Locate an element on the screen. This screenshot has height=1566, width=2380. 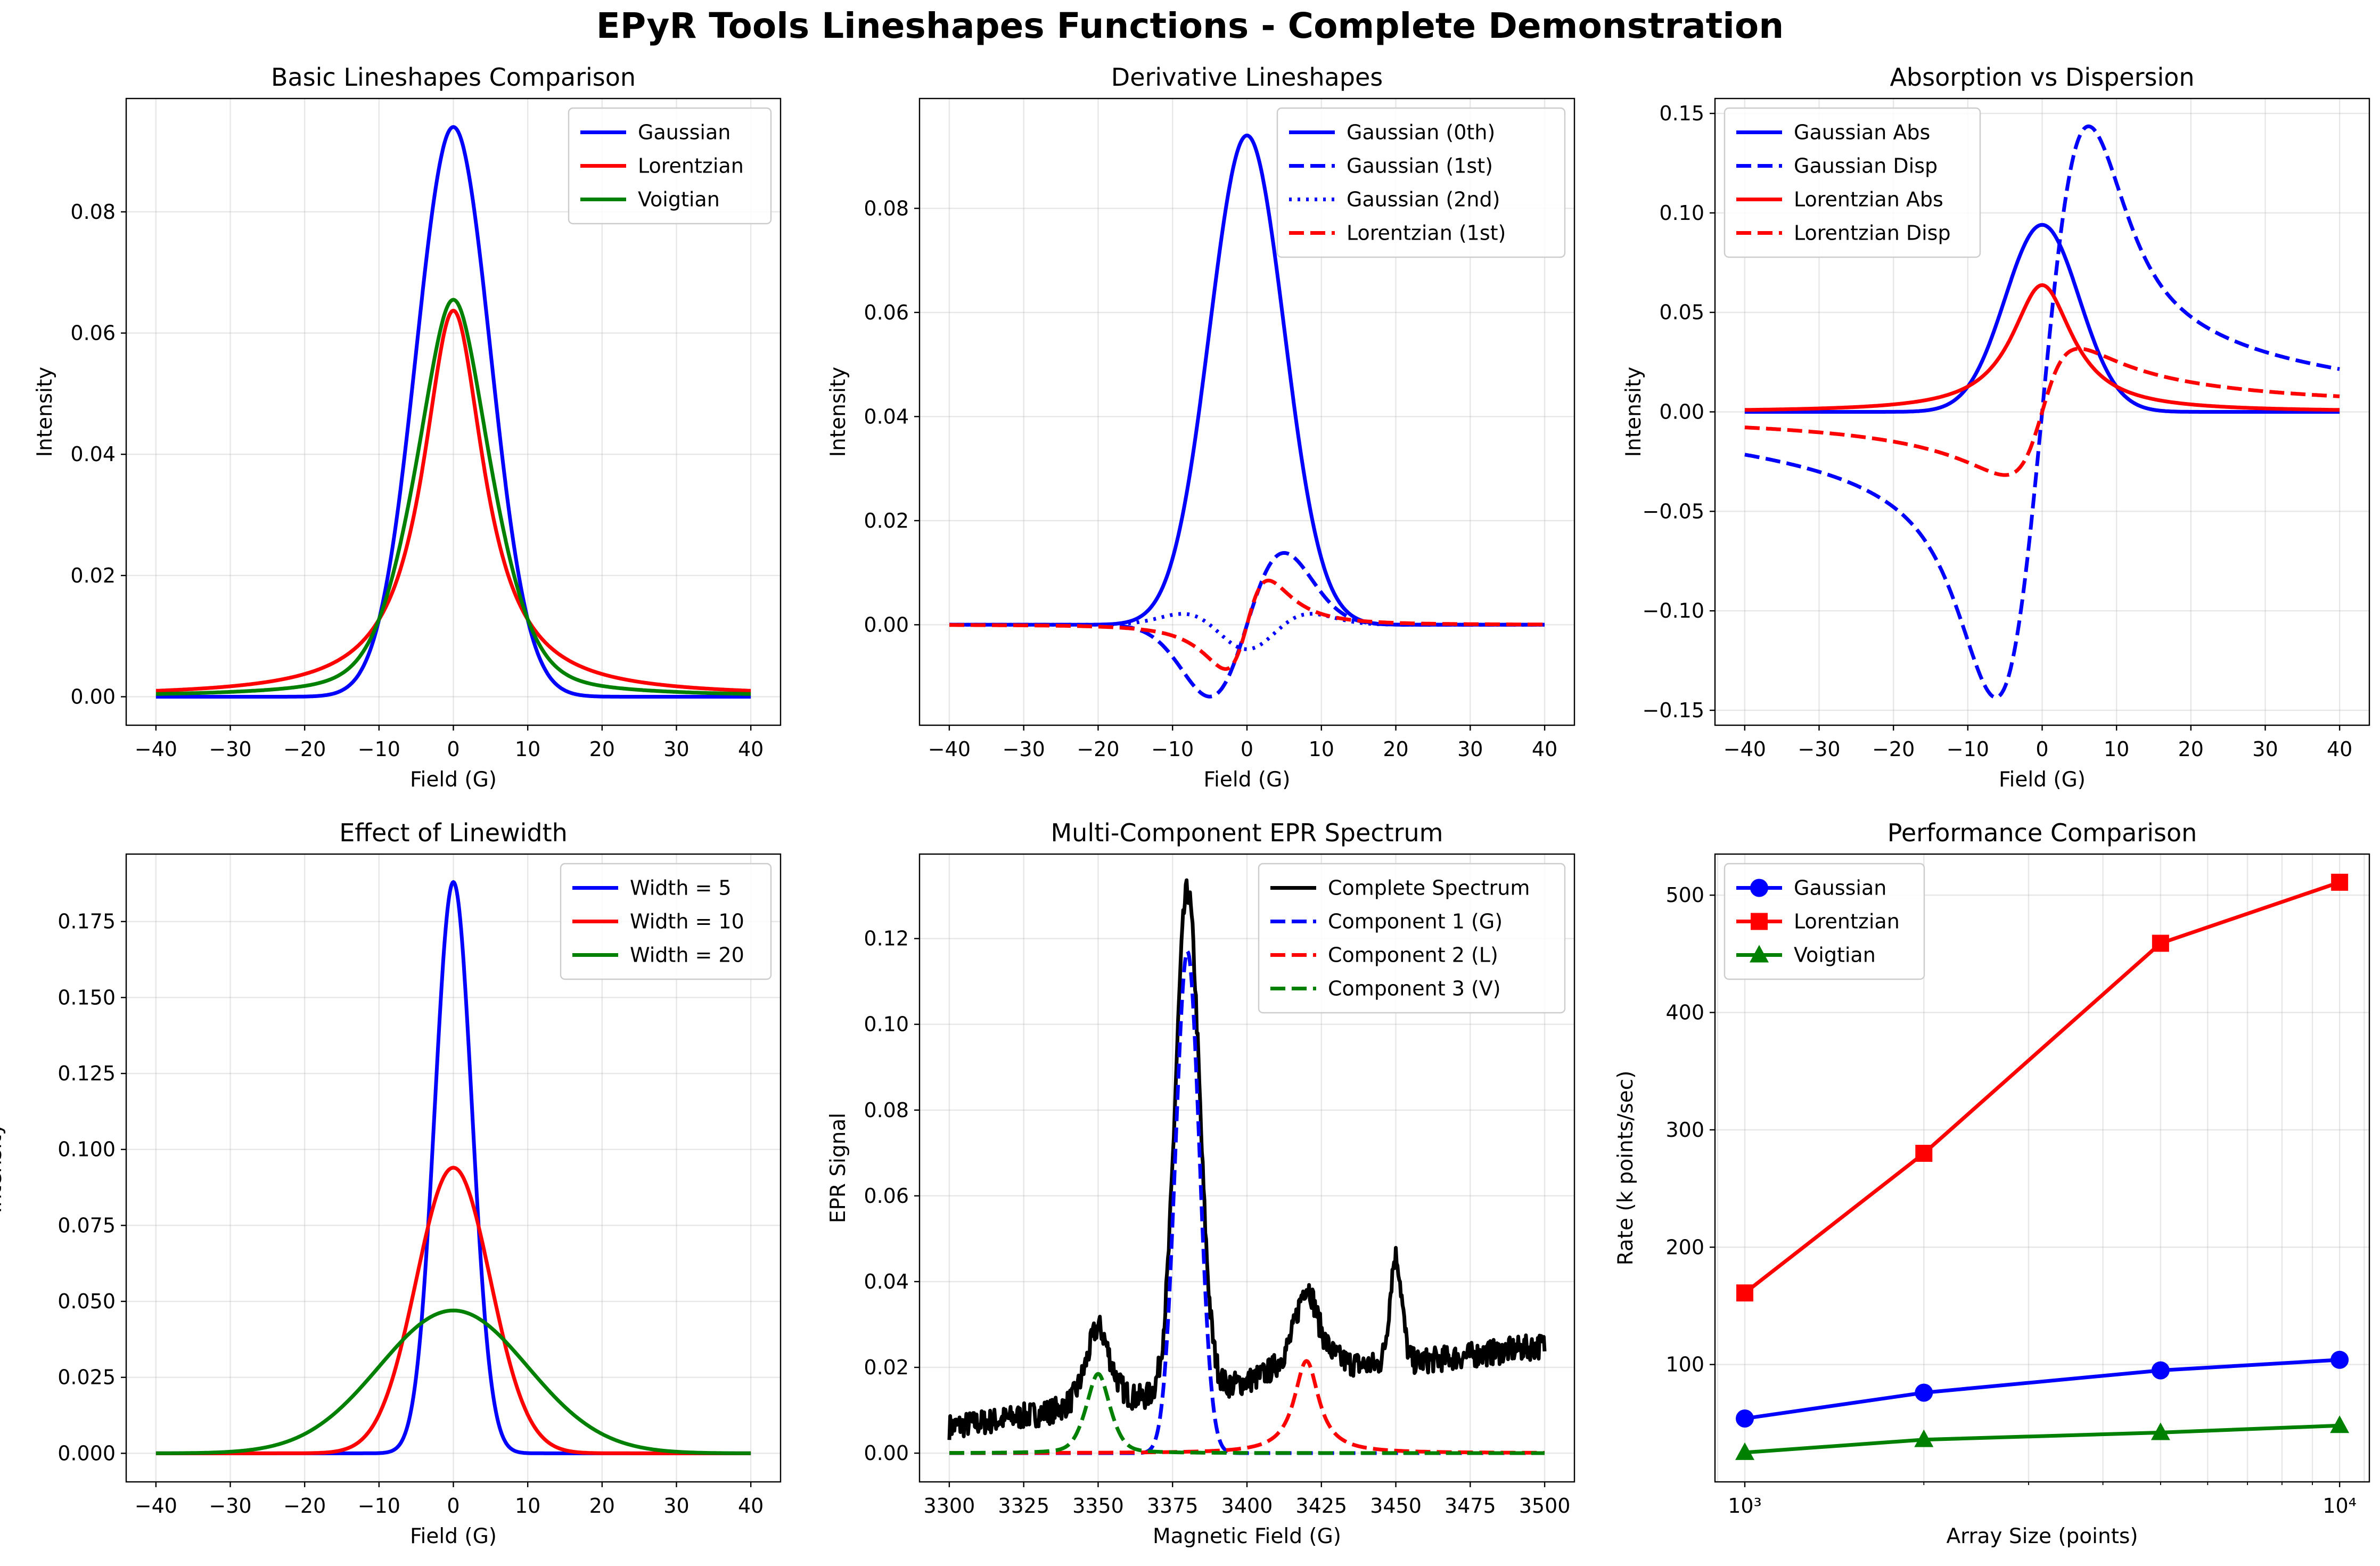
x-tick-label: −30 is located at coordinates (1024, 749).